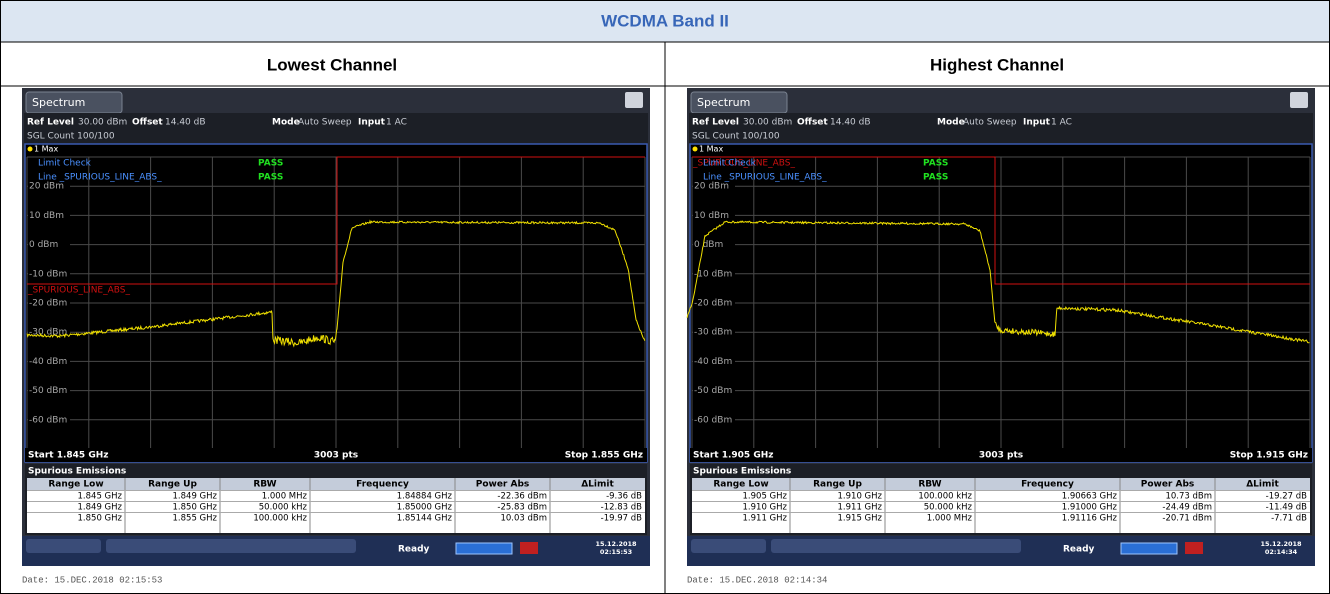 Image resolution: width=1330 pixels, height=594 pixels. I want to click on limit-check: Limit Check, so click(65, 164).